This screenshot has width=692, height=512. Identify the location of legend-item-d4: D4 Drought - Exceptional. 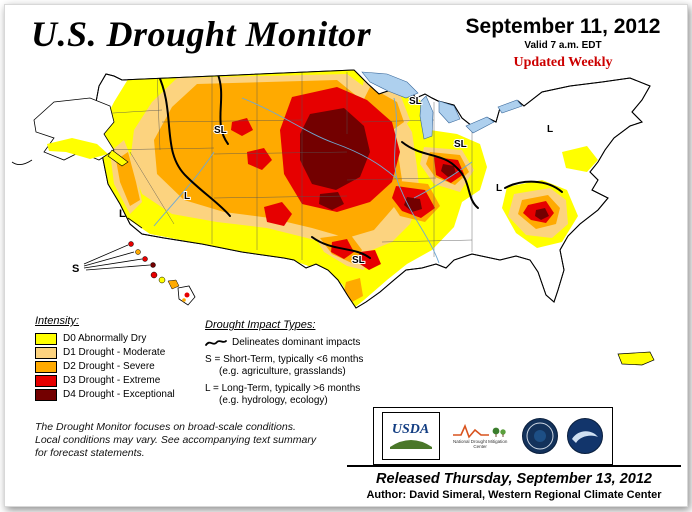
(105, 394).